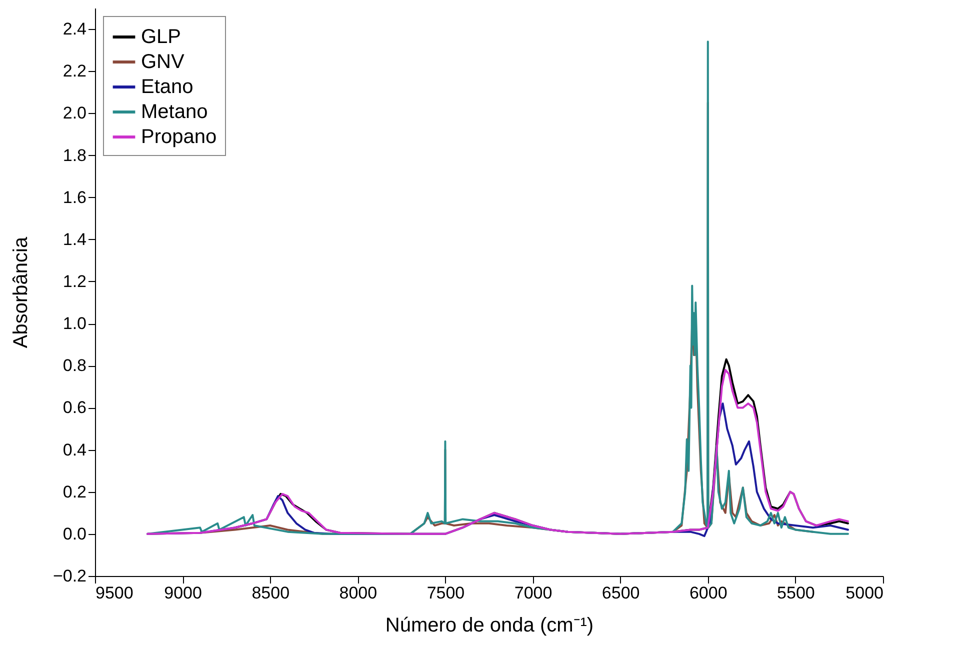  Describe the element at coordinates (74, 113) in the screenshot. I see `y-tick-label: 2.0` at that location.